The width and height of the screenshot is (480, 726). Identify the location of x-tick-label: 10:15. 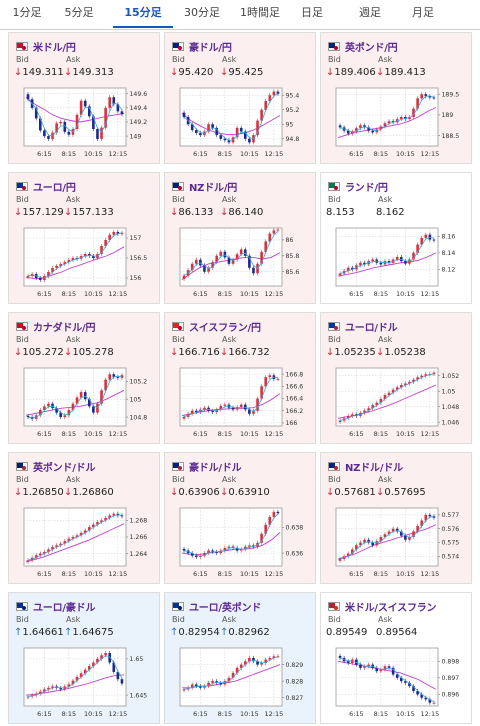
(249, 714).